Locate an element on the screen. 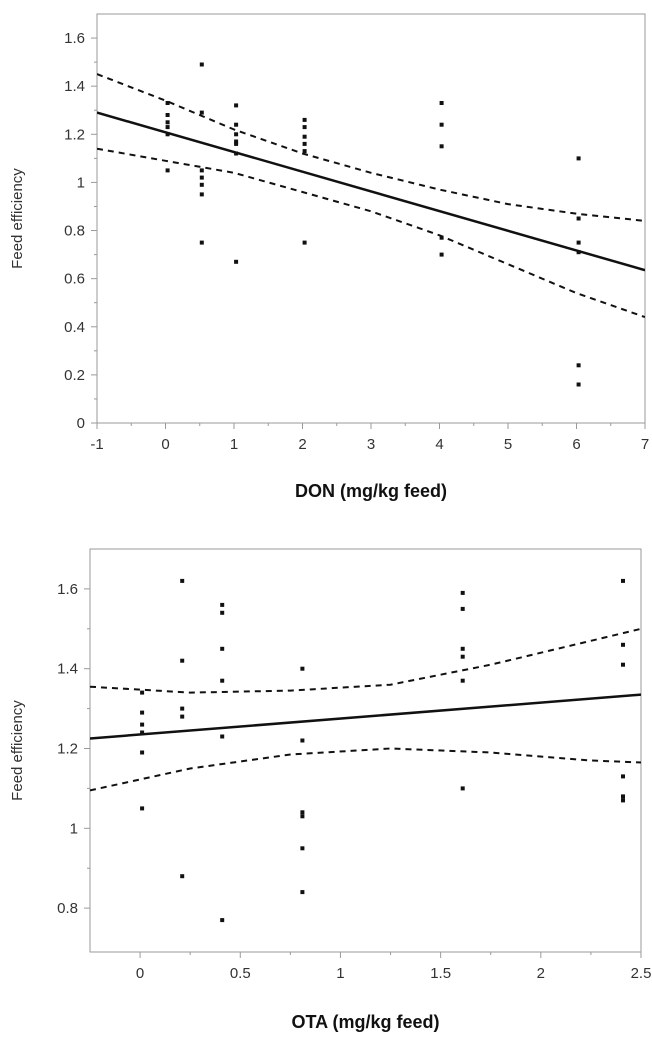  x-tick-label: 2.5 is located at coordinates (641, 973).